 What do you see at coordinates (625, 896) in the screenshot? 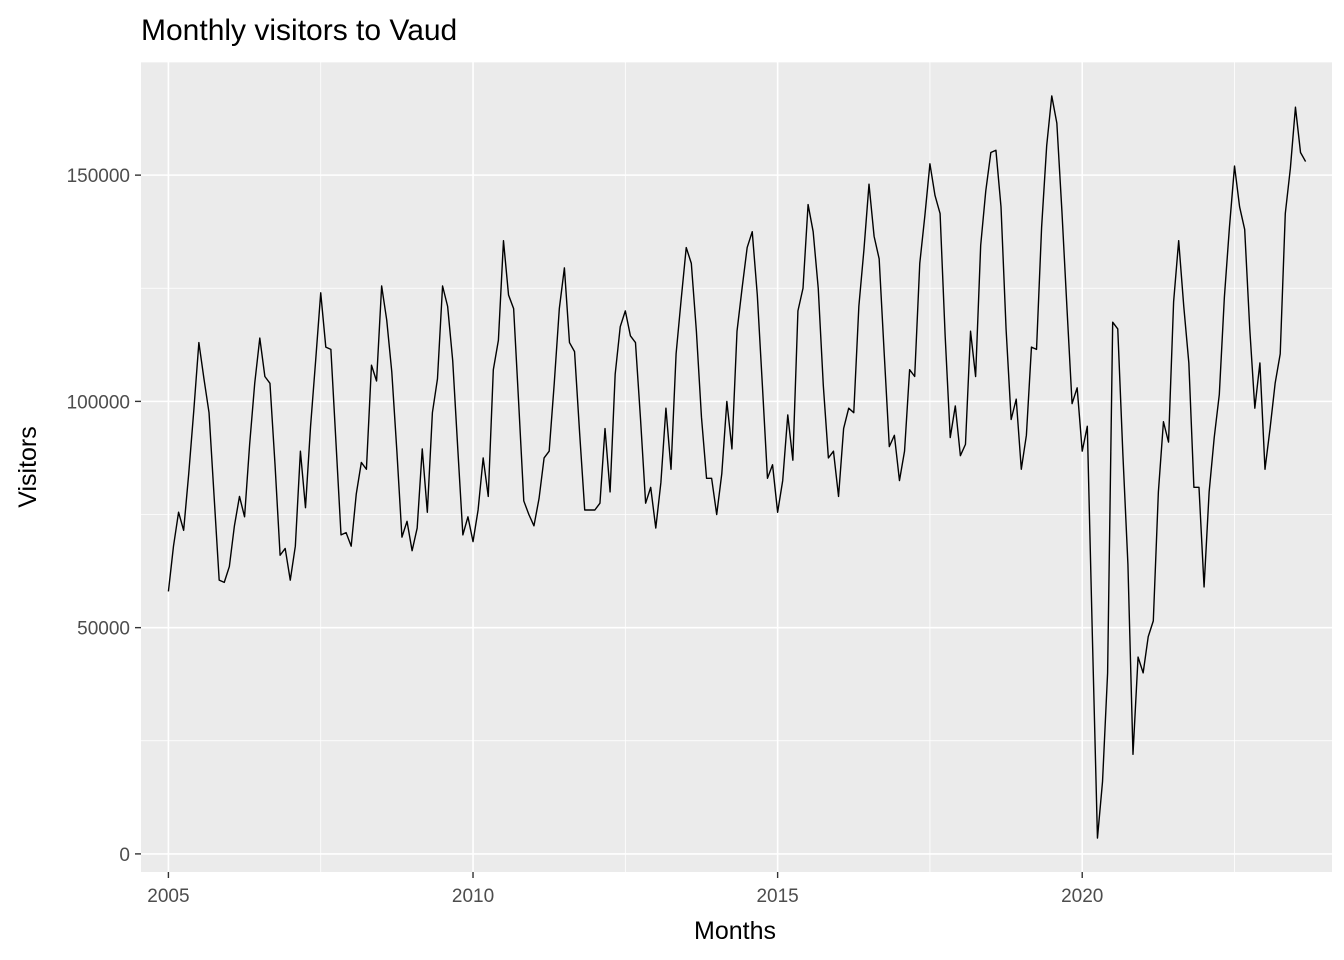
I see `x-axis-tick-labels: 2005 2010 2015 2020` at bounding box center [625, 896].